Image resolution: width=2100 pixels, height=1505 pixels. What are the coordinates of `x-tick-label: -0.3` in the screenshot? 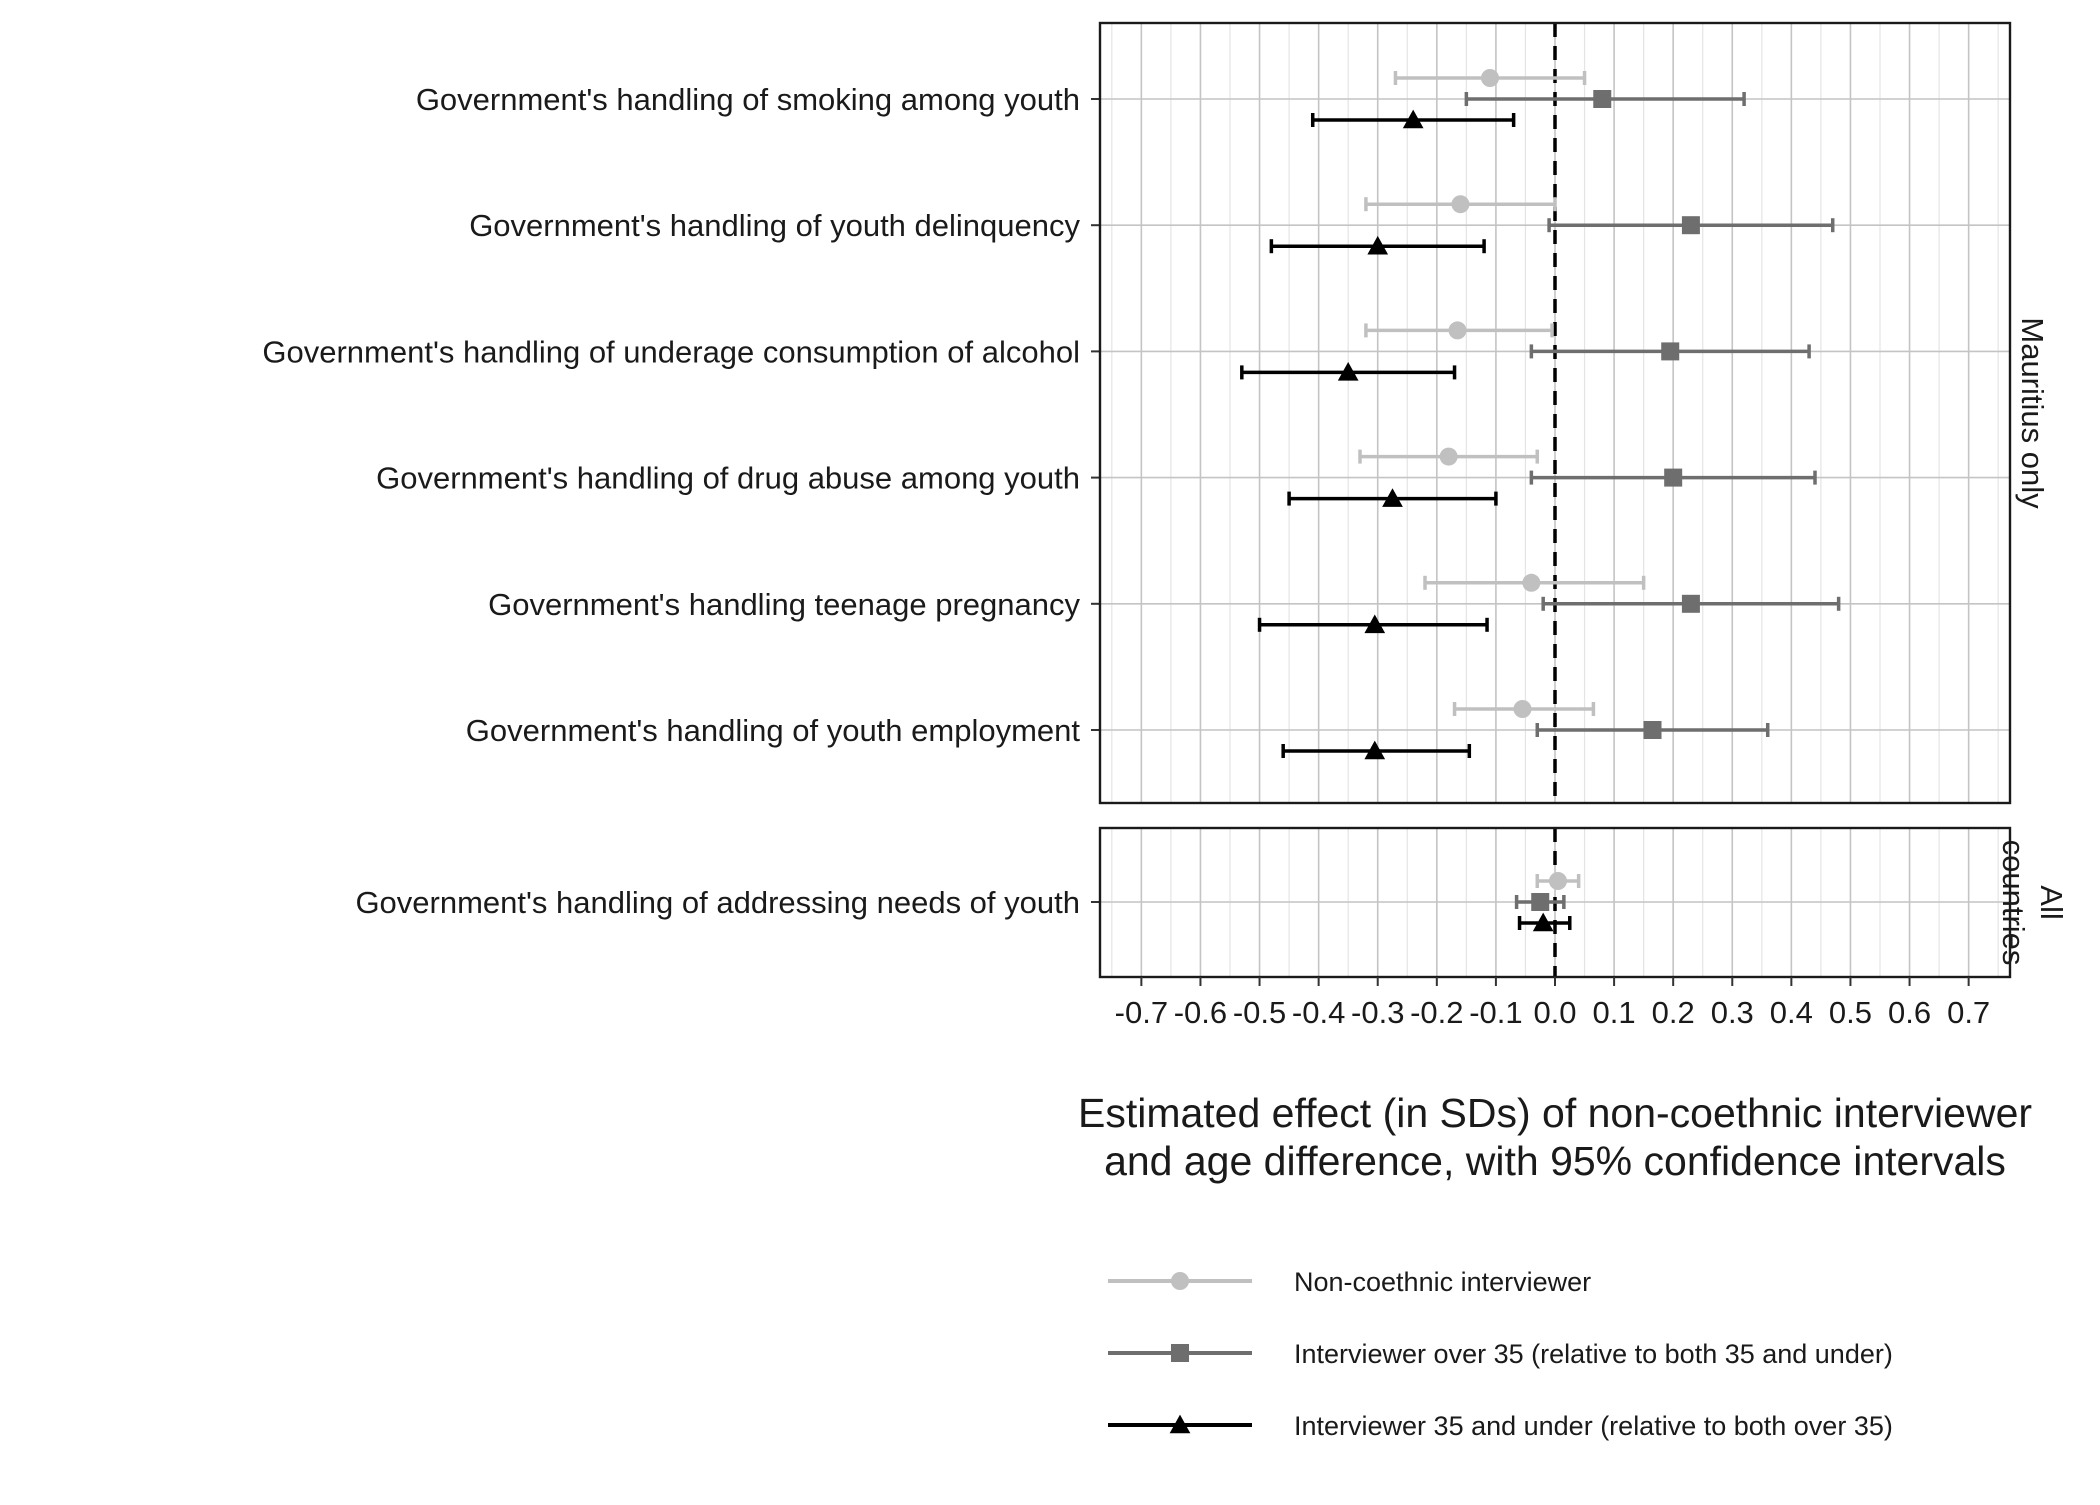 It's located at (1377, 1012).